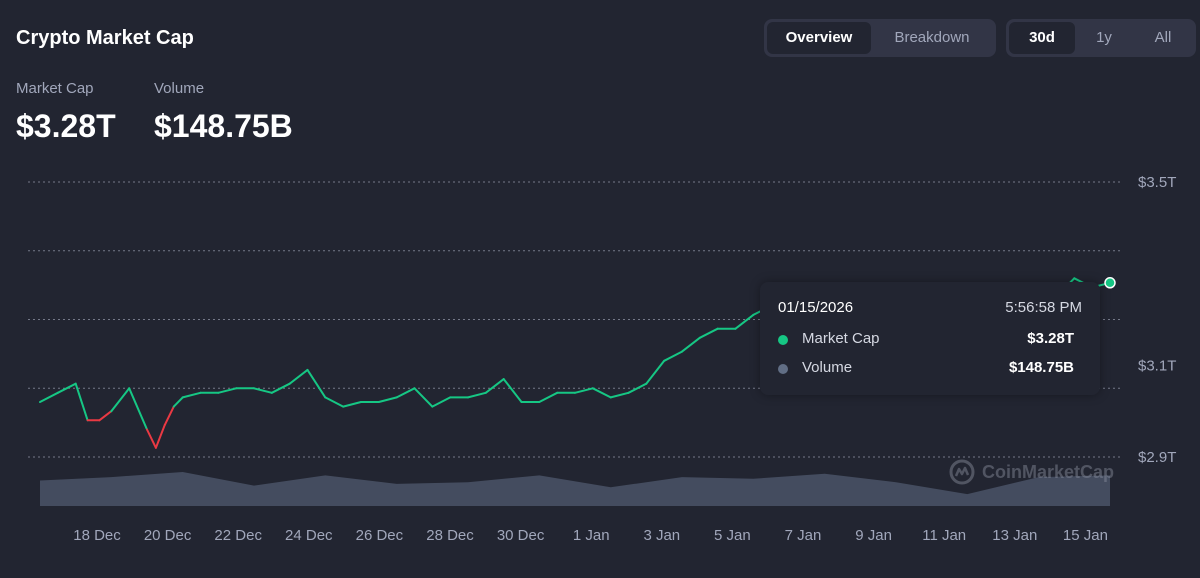 The width and height of the screenshot is (1200, 578). What do you see at coordinates (873, 535) in the screenshot?
I see `x-tick-label: 9 Jan` at bounding box center [873, 535].